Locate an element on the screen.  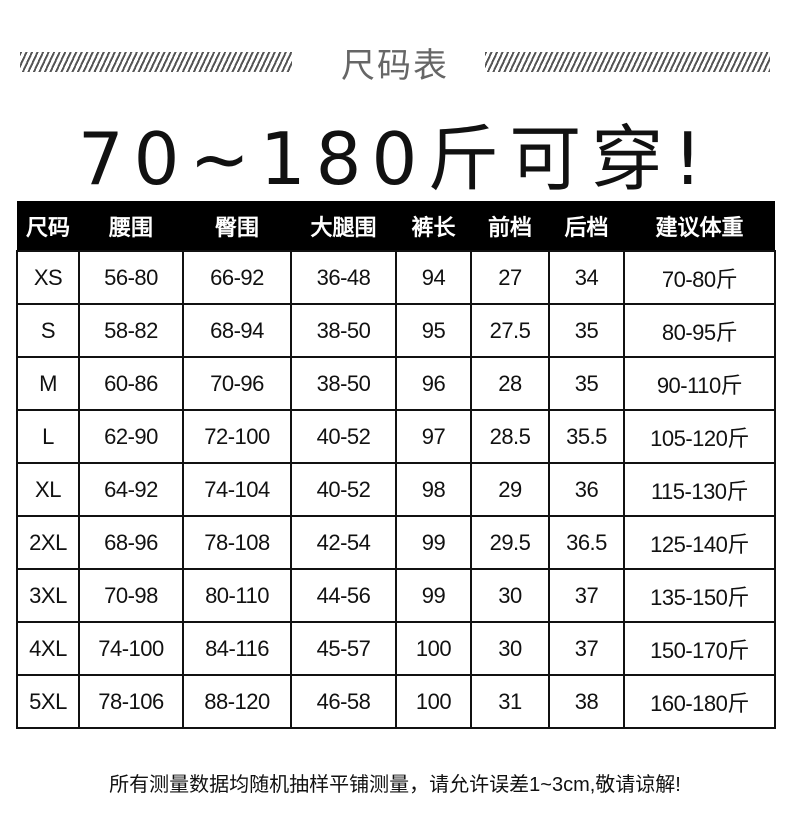
table-cell: 27 is located at coordinates (510, 277).